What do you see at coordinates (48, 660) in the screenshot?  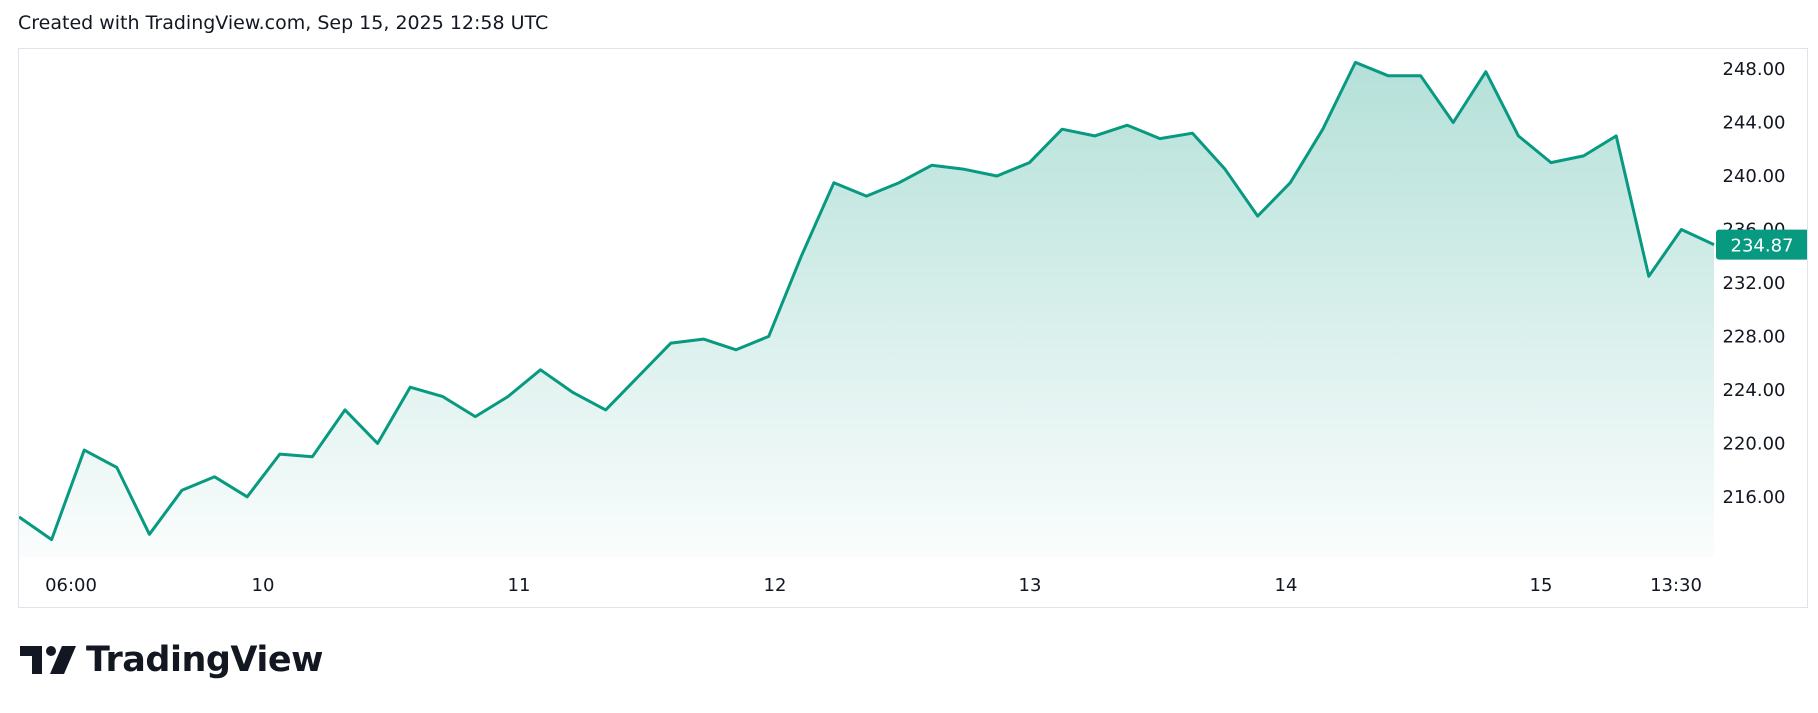 I see `tradingview-logo-icon` at bounding box center [48, 660].